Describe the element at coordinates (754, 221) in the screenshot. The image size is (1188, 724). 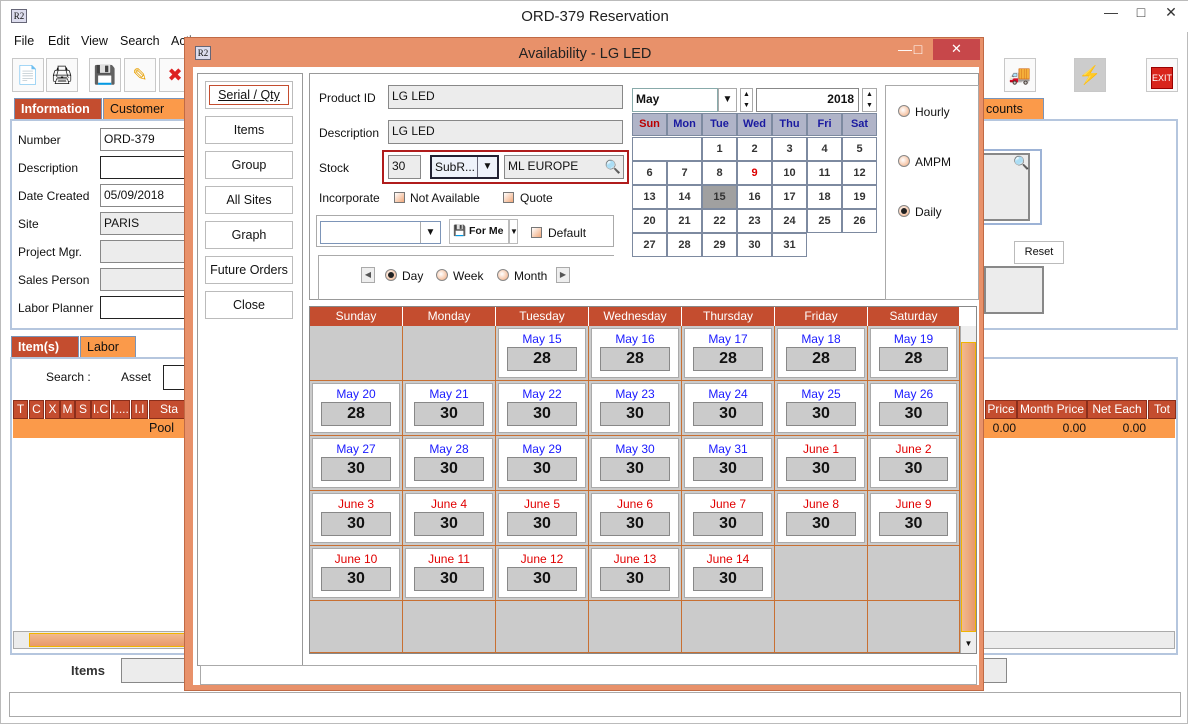
I see `calendar-day: 23` at that location.